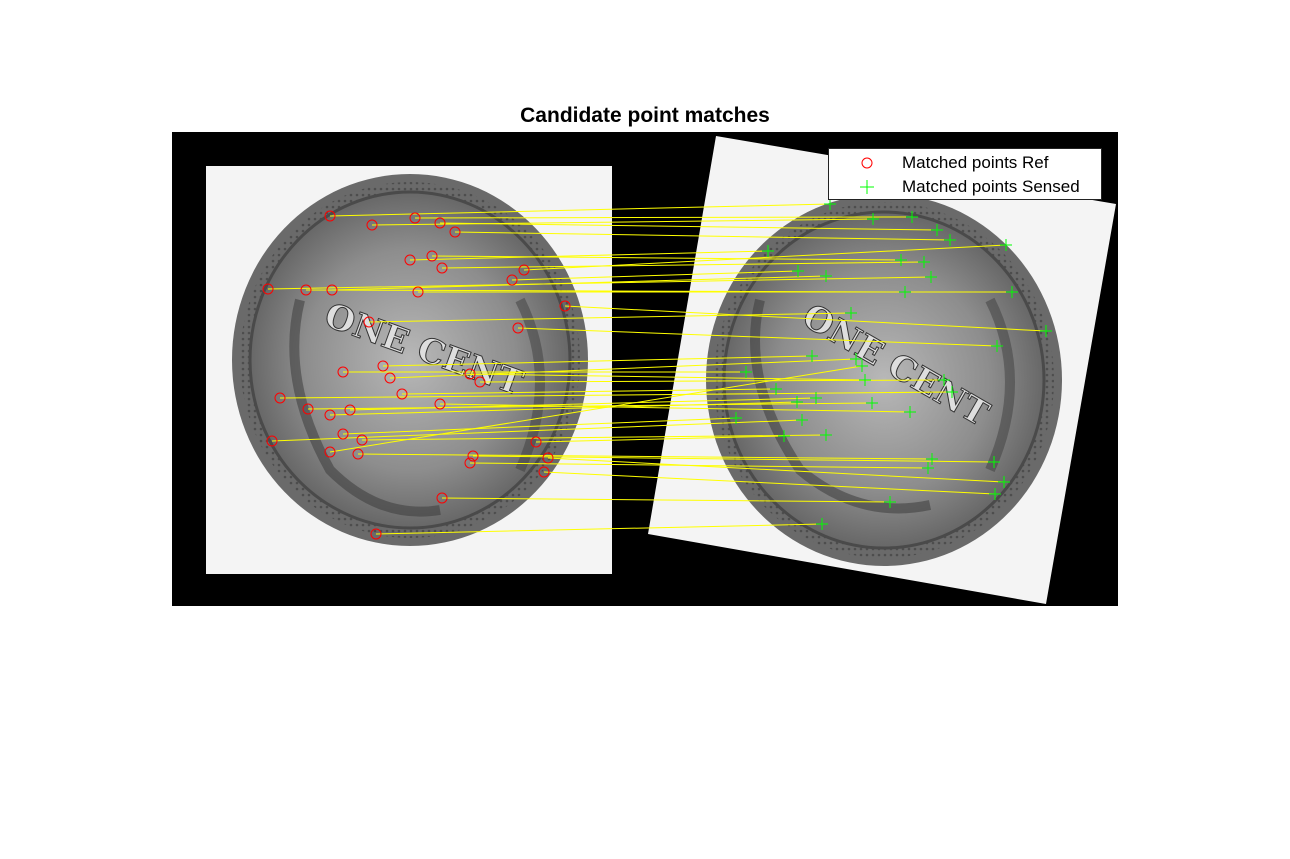 The width and height of the screenshot is (1290, 859). What do you see at coordinates (991, 186) in the screenshot?
I see `legend-label-sensed: Matched points Sensed` at bounding box center [991, 186].